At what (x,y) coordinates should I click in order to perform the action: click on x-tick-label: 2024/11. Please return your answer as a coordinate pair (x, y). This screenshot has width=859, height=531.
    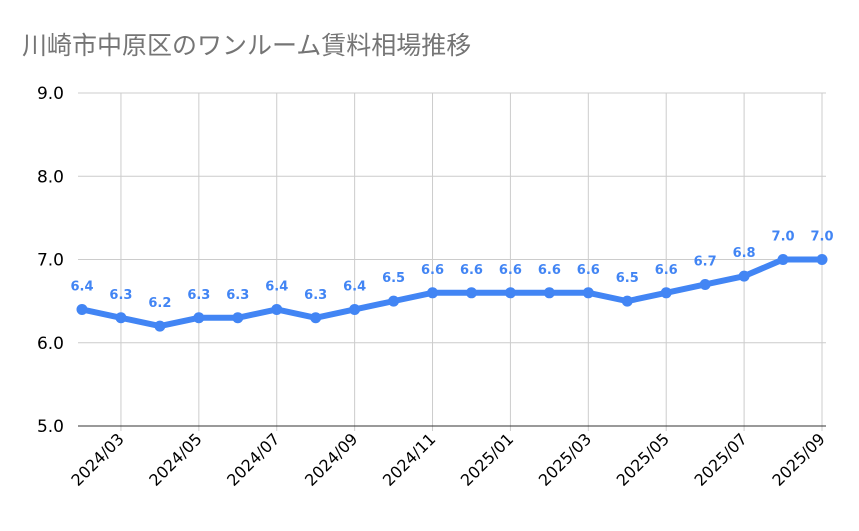
    Looking at the image, I should click on (409, 459).